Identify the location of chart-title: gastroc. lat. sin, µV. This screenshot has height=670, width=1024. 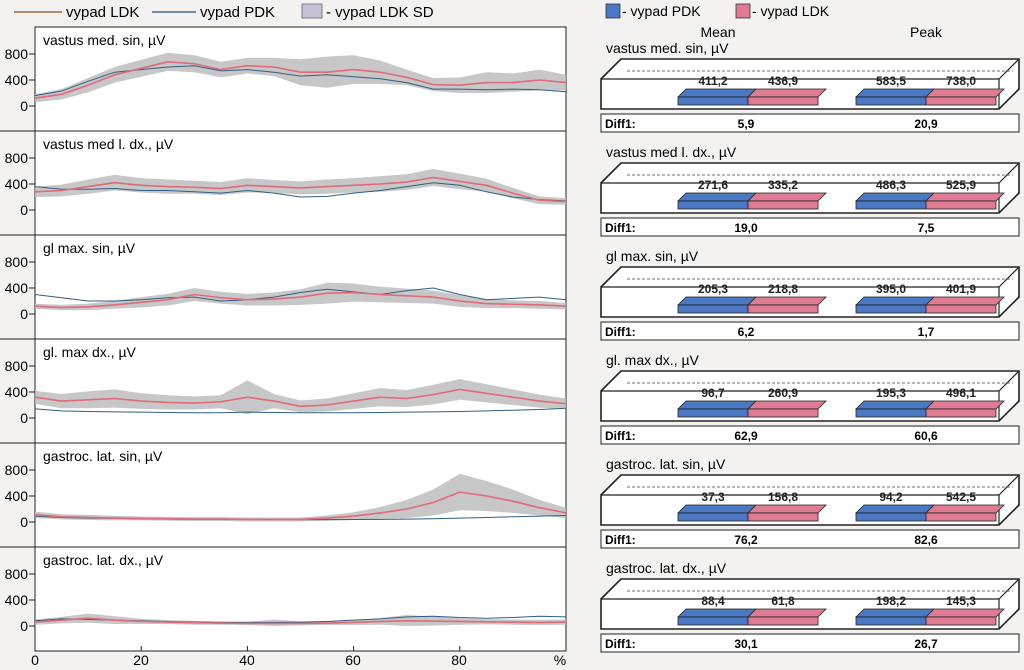
(103, 456).